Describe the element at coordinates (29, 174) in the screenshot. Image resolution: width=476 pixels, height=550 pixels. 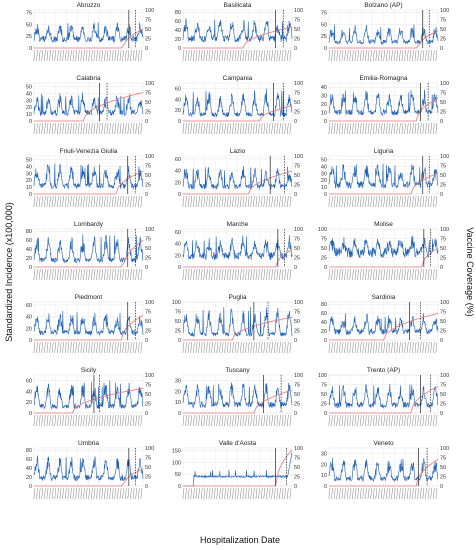
I see `y-tick-label-left: 30` at that location.